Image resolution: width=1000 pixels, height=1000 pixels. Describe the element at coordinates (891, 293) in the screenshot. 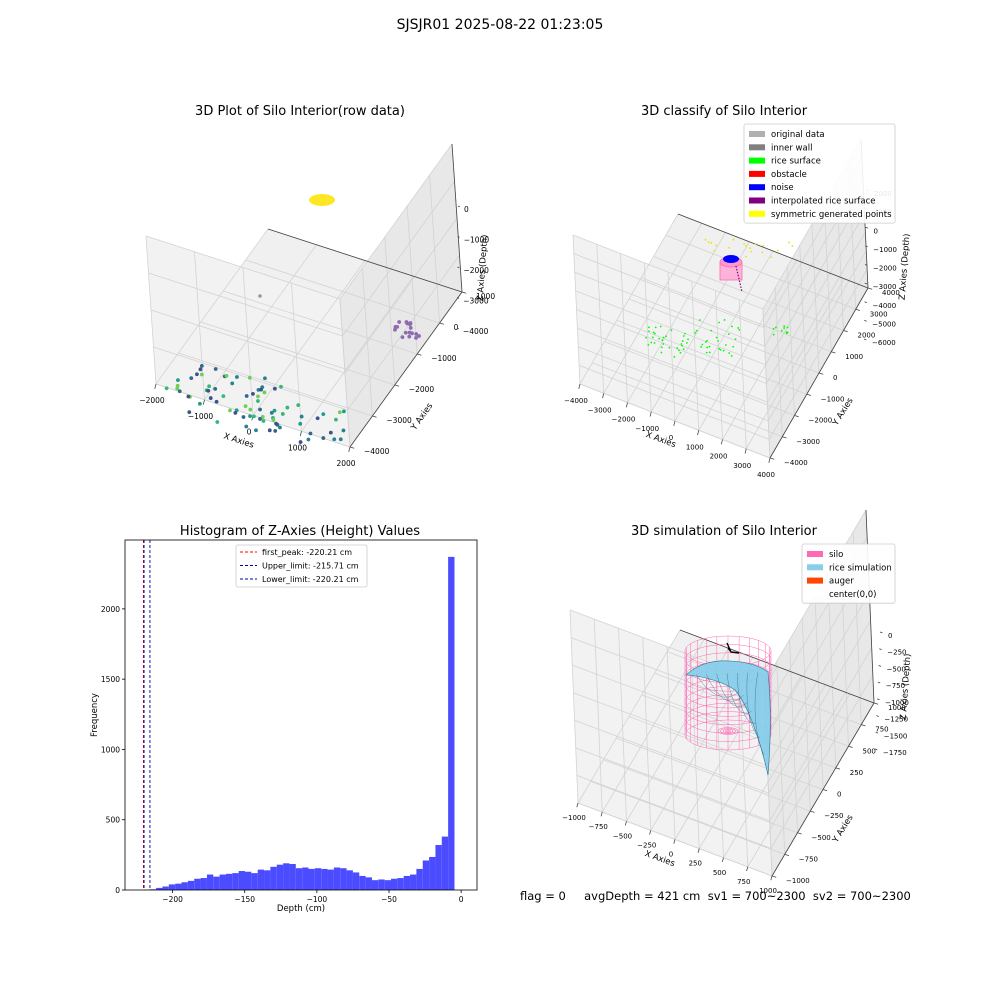

I see `y-tick-label: 4000` at that location.